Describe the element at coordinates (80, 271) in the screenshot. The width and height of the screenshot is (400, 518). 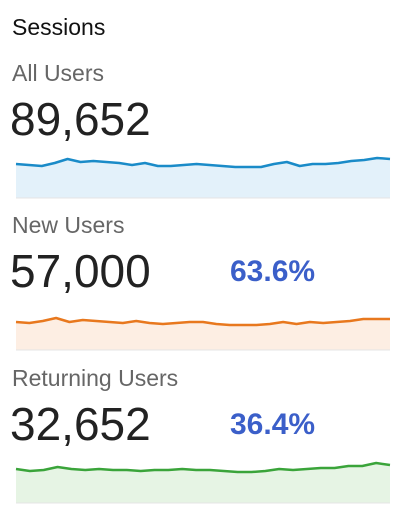
I see `section-value: 57,000` at that location.